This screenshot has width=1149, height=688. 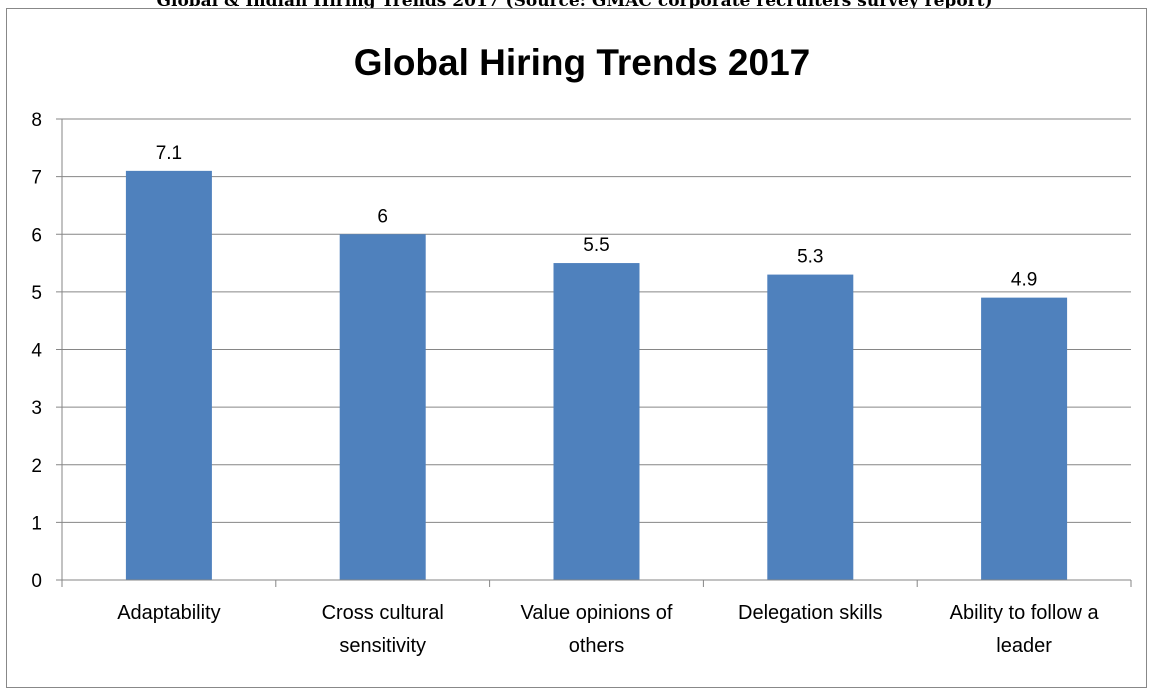 What do you see at coordinates (810, 613) in the screenshot?
I see `x-tick-label-3-0: Delegation skills` at bounding box center [810, 613].